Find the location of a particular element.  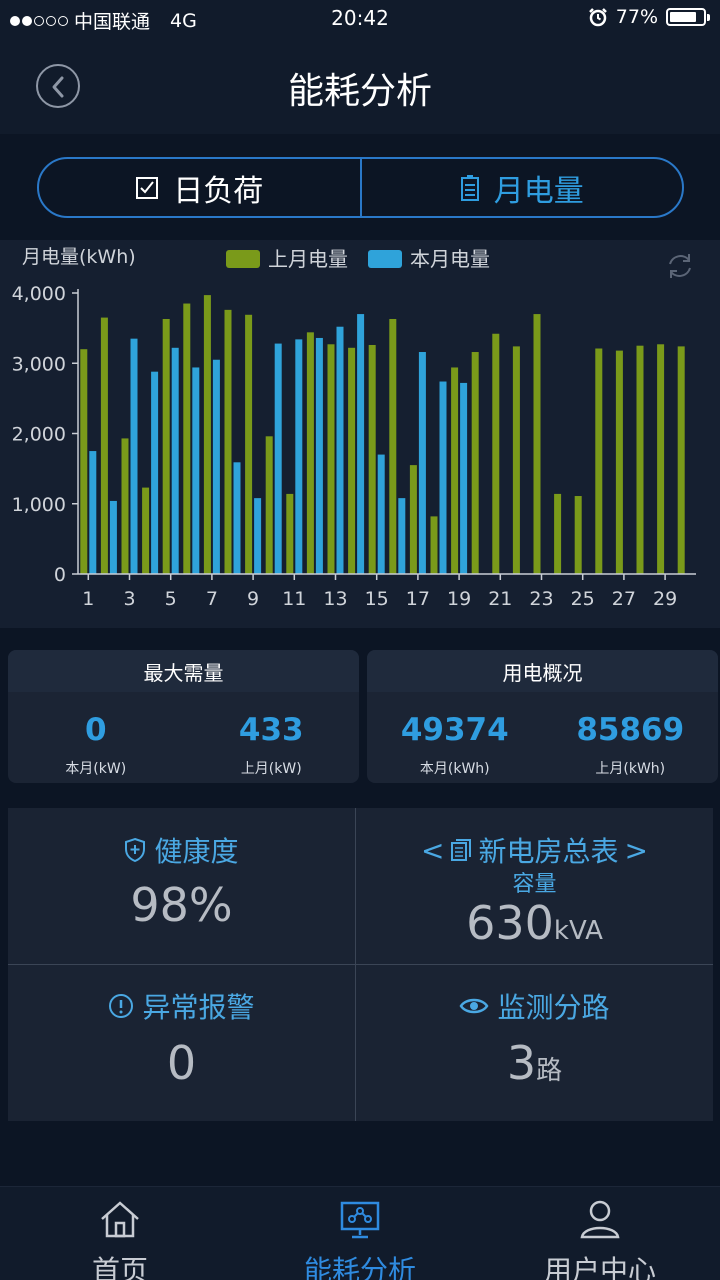

x-tick-label: 3 is located at coordinates (129, 599).